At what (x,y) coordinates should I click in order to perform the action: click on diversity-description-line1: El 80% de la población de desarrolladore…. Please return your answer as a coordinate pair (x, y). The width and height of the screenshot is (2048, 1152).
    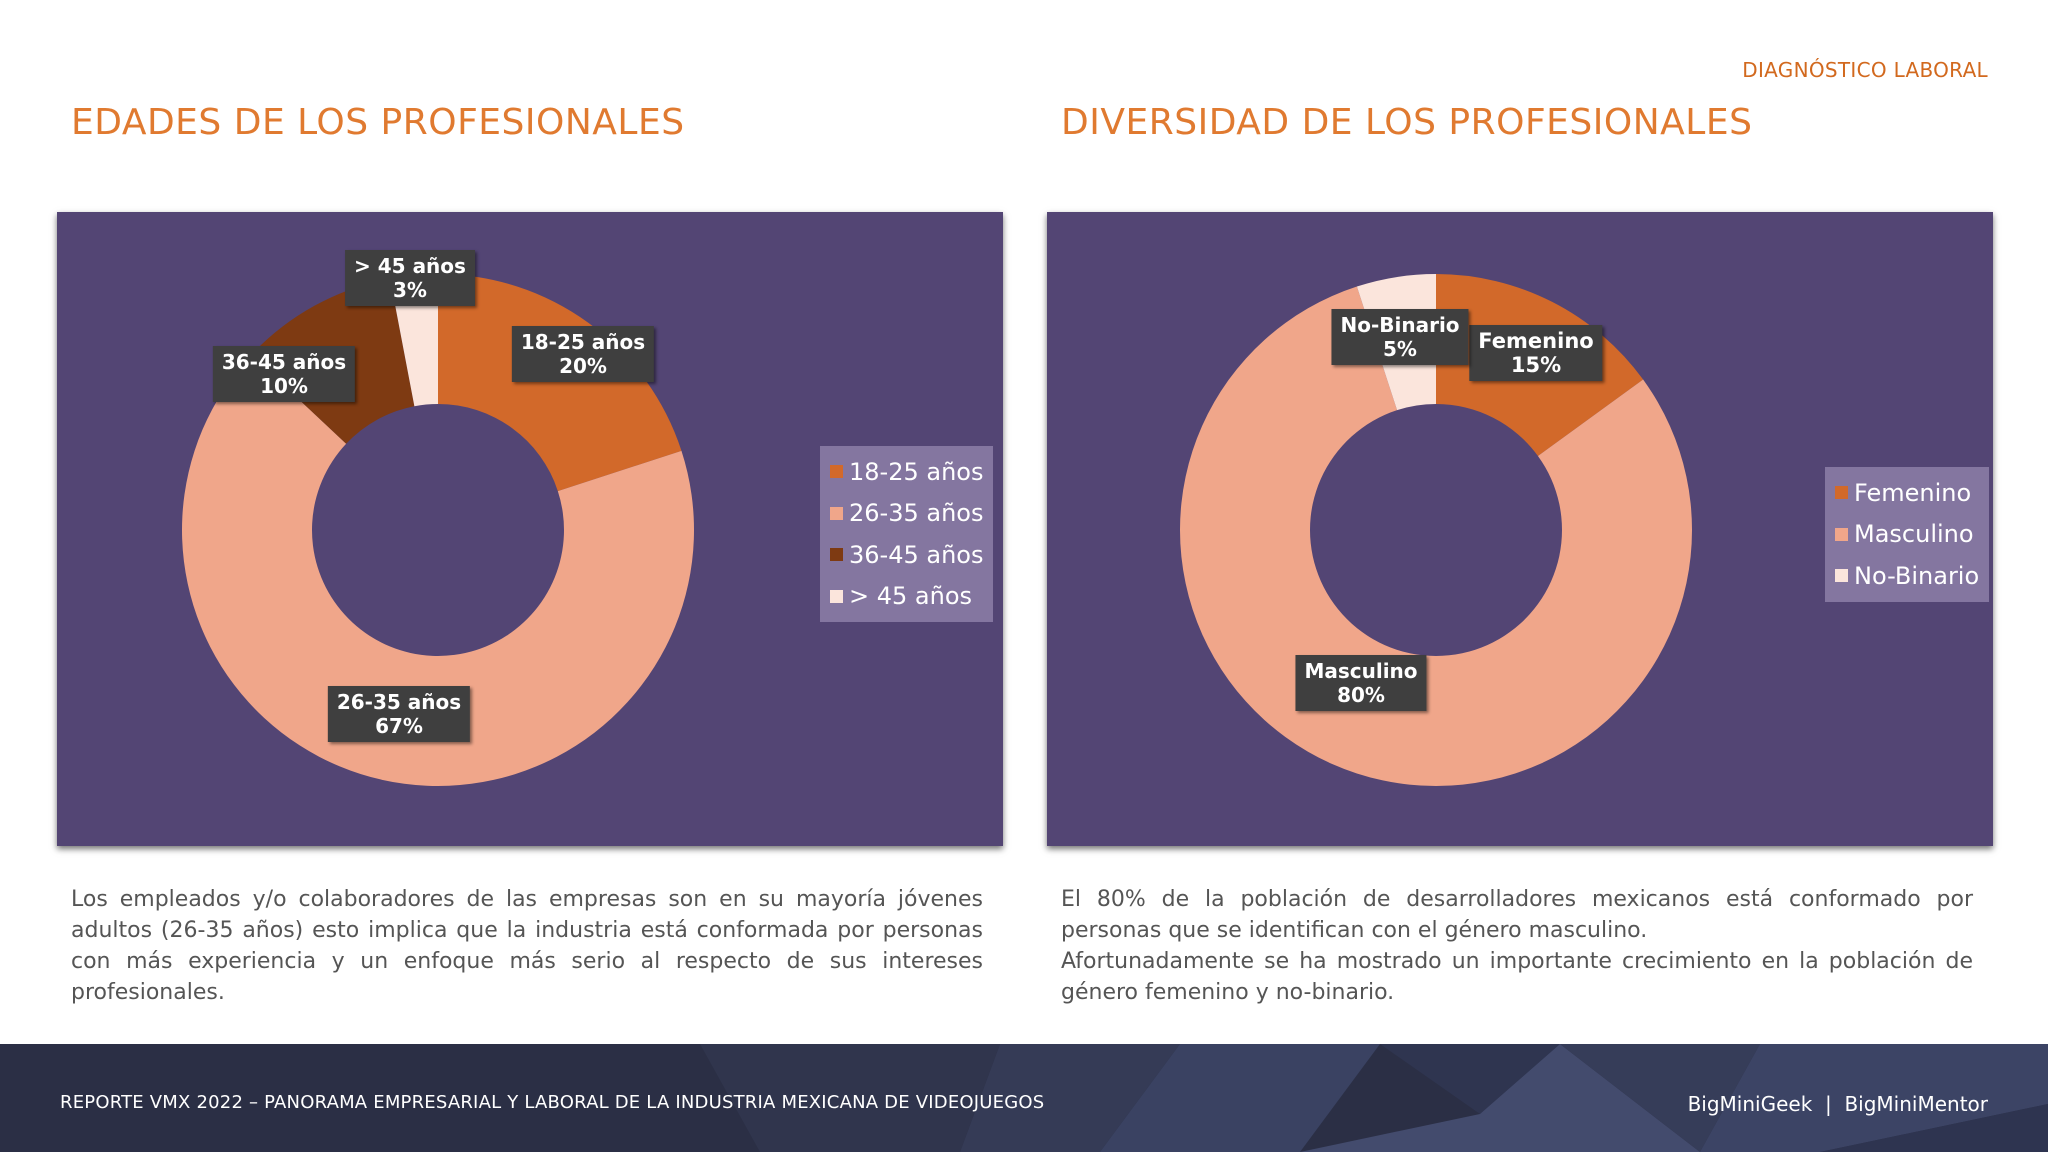
    Looking at the image, I should click on (1517, 915).